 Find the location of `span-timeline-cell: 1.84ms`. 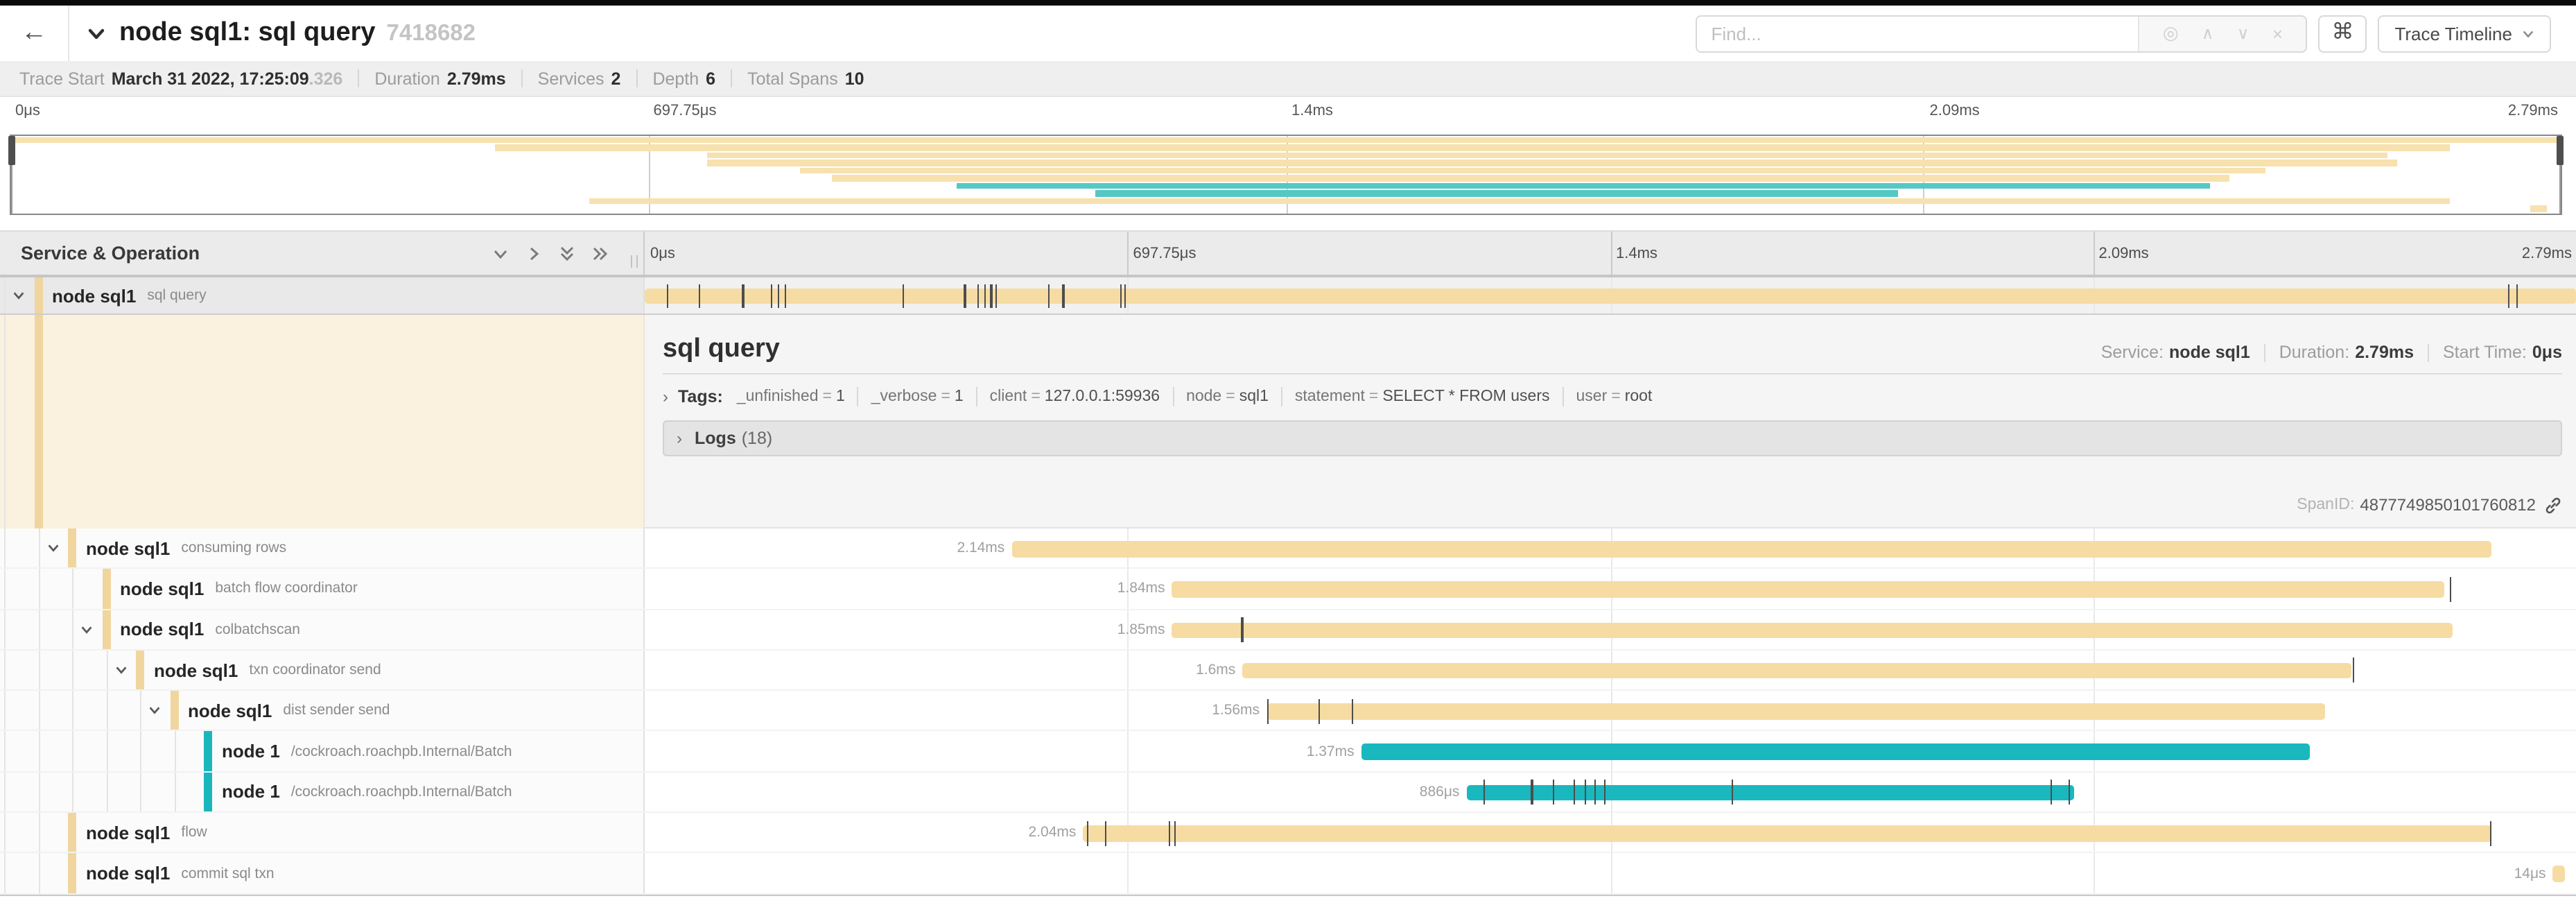

span-timeline-cell: 1.84ms is located at coordinates (1610, 589).